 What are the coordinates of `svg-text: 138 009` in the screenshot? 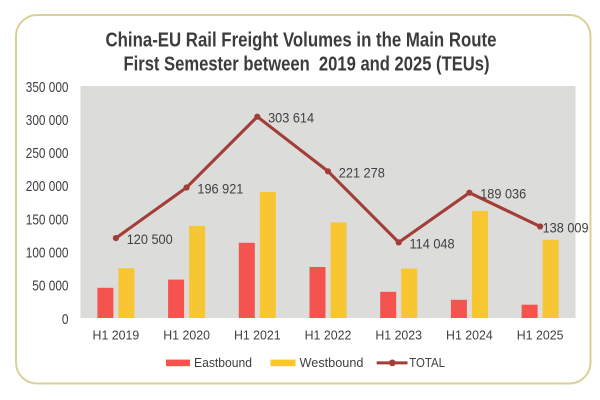 It's located at (566, 229).